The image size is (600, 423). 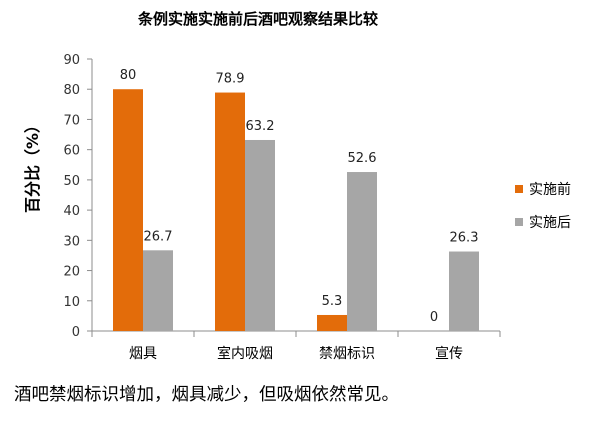 What do you see at coordinates (71, 120) in the screenshot?
I see `y-tick-label: 70` at bounding box center [71, 120].